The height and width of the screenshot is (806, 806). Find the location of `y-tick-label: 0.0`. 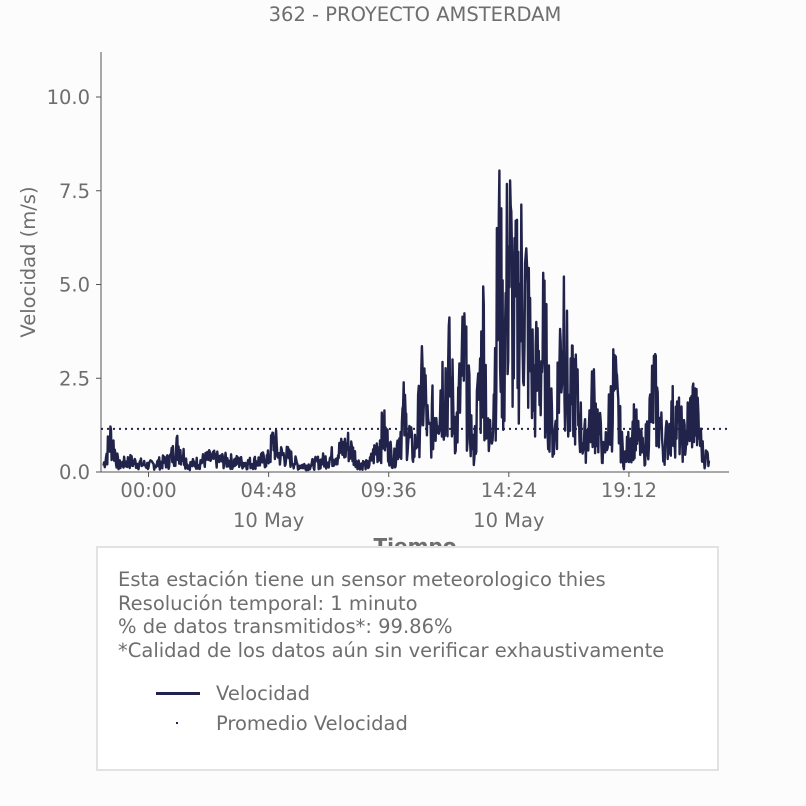

y-tick-label: 0.0 is located at coordinates (74, 472).